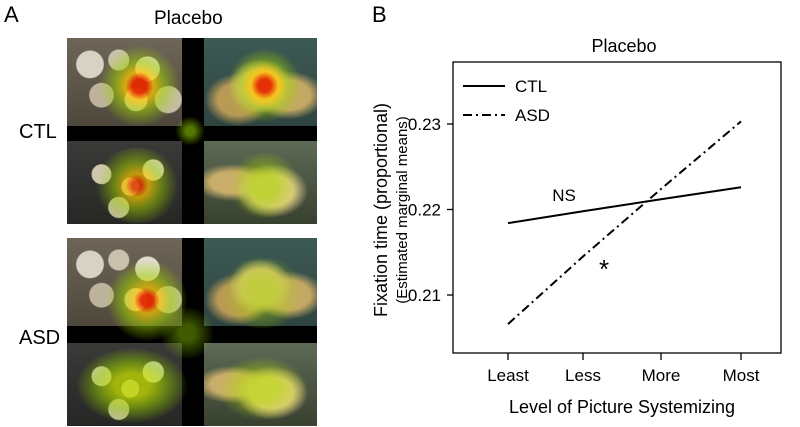  What do you see at coordinates (661, 375) in the screenshot?
I see `x-tick-label: More` at bounding box center [661, 375].